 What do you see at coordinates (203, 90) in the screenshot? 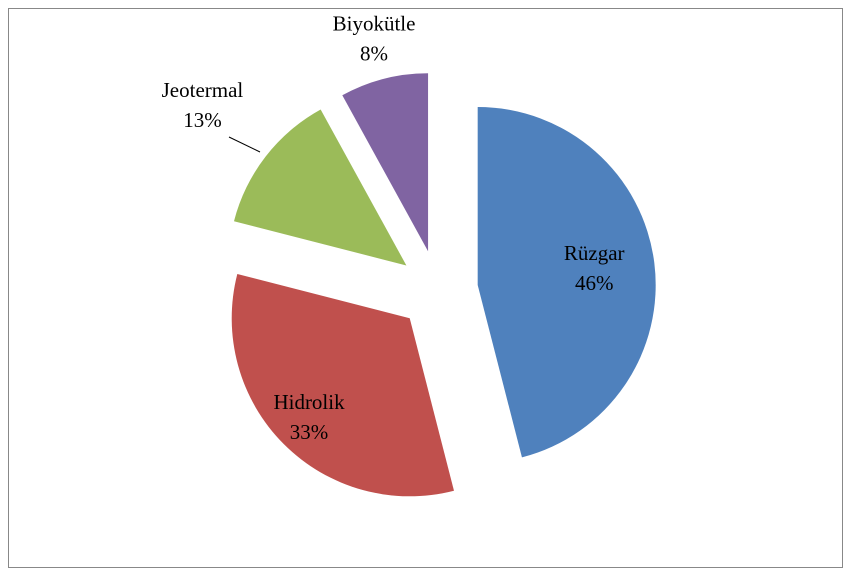
I see `slice-label: Jeotermal` at bounding box center [203, 90].